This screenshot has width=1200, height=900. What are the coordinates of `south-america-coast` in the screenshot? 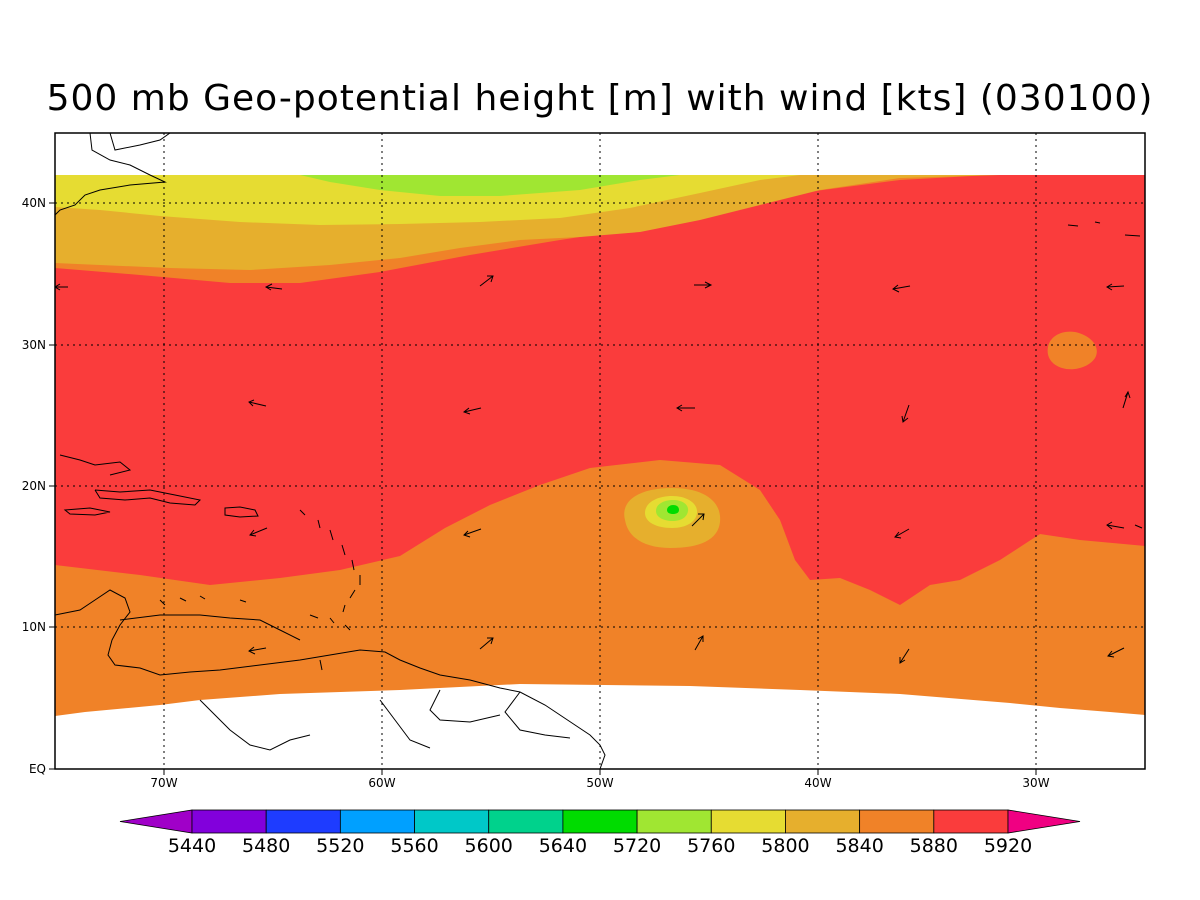 It's located at (330, 679).